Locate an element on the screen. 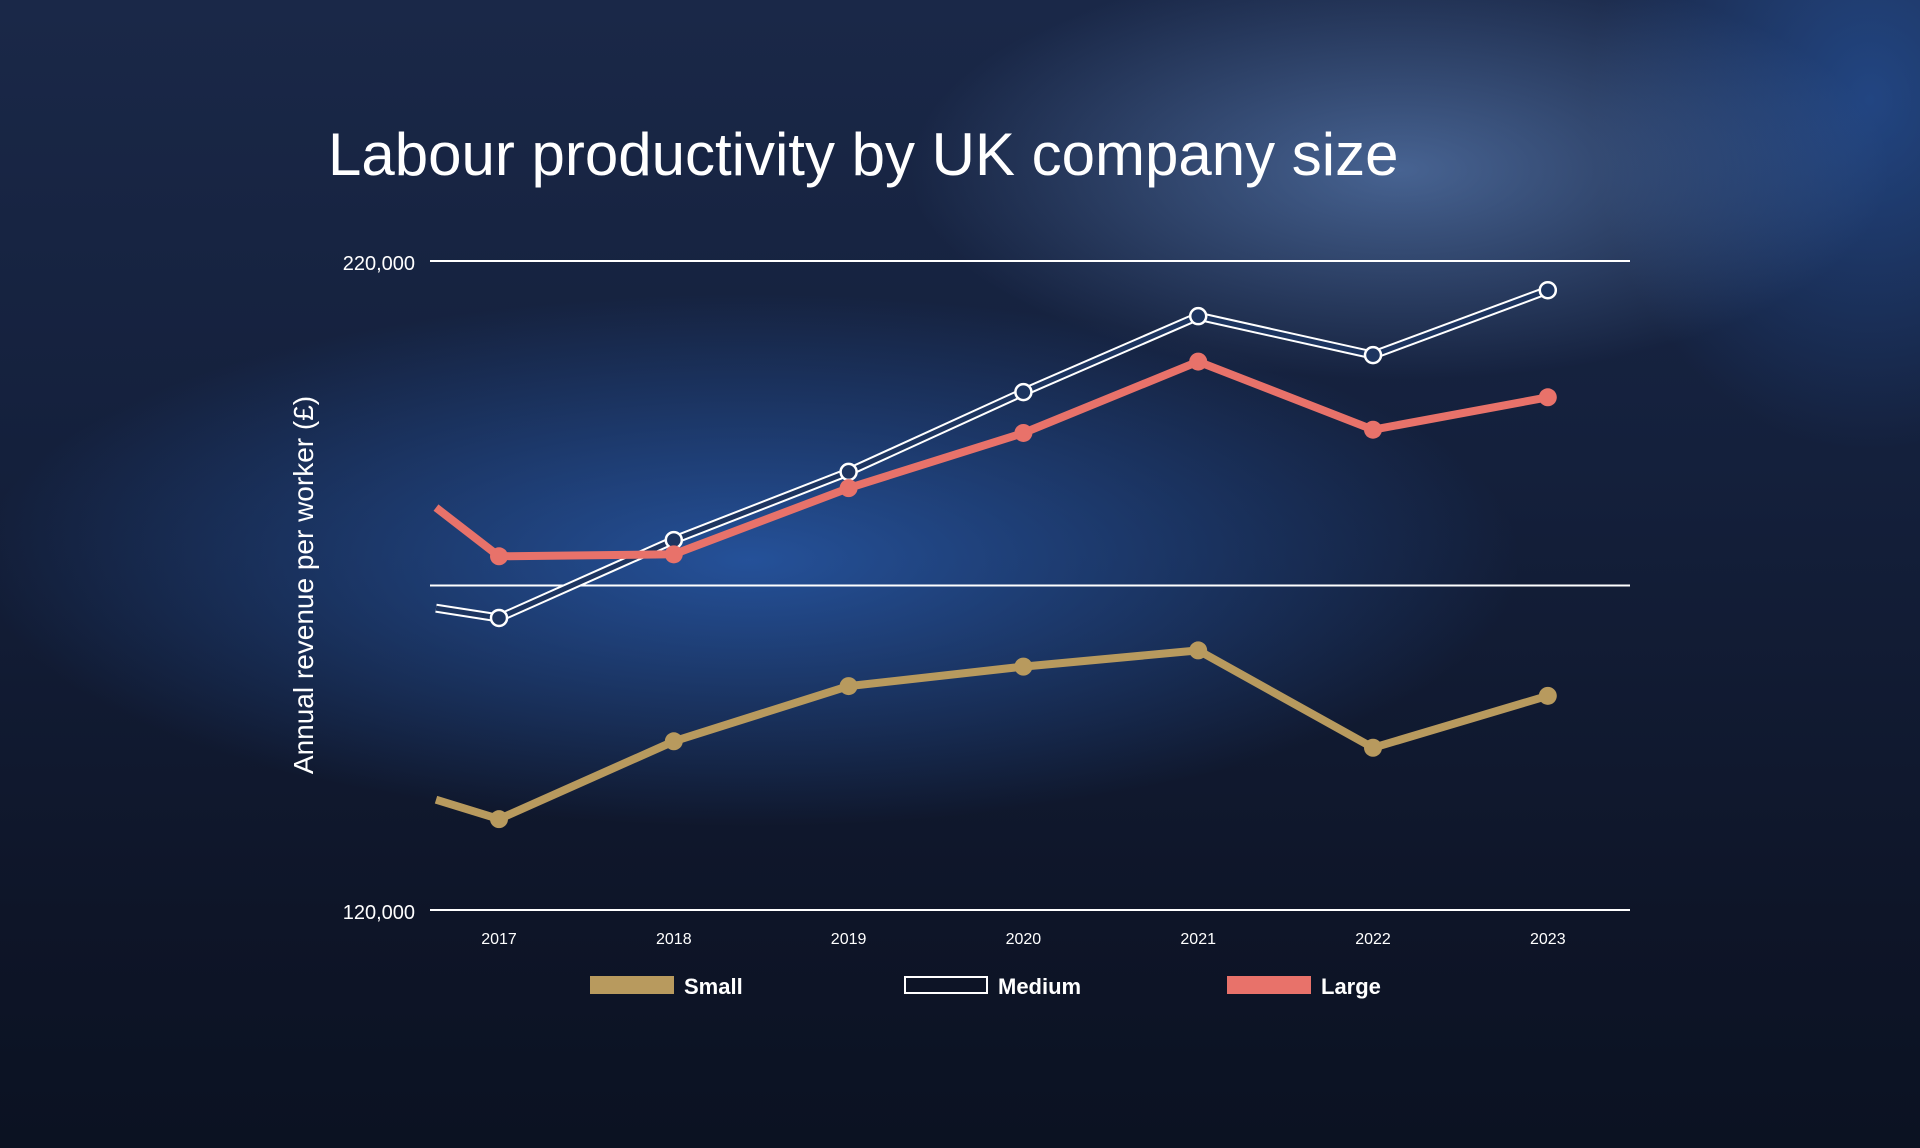  legend: Small Medium Large is located at coordinates (985, 986).